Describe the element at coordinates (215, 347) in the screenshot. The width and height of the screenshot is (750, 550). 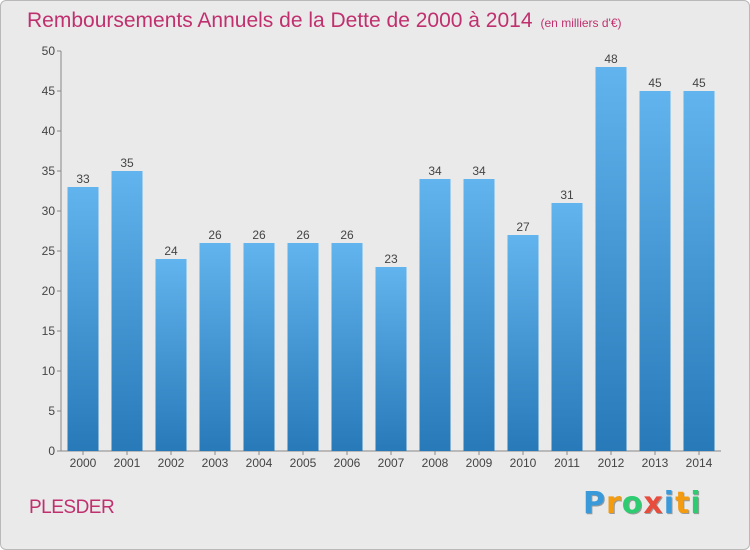
I see `bar-2003` at that location.